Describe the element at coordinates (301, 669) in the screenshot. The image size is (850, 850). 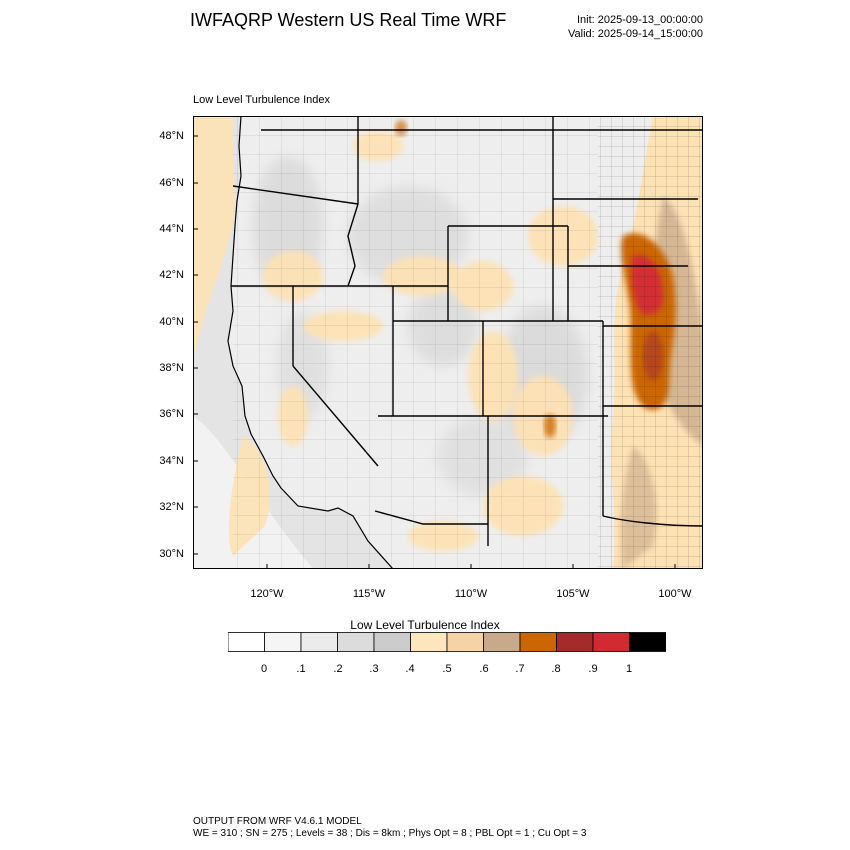
I see `colorbar-label: .1` at that location.